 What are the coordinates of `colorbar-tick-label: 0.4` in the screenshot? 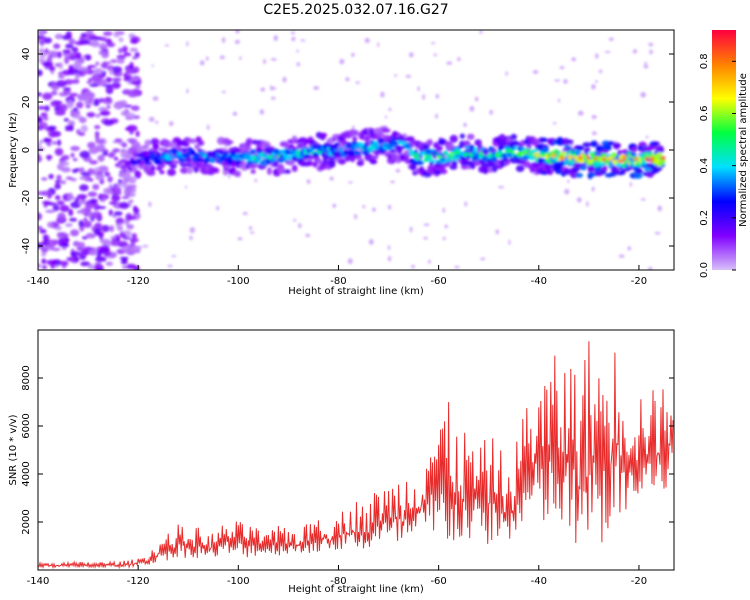 It's located at (704, 166).